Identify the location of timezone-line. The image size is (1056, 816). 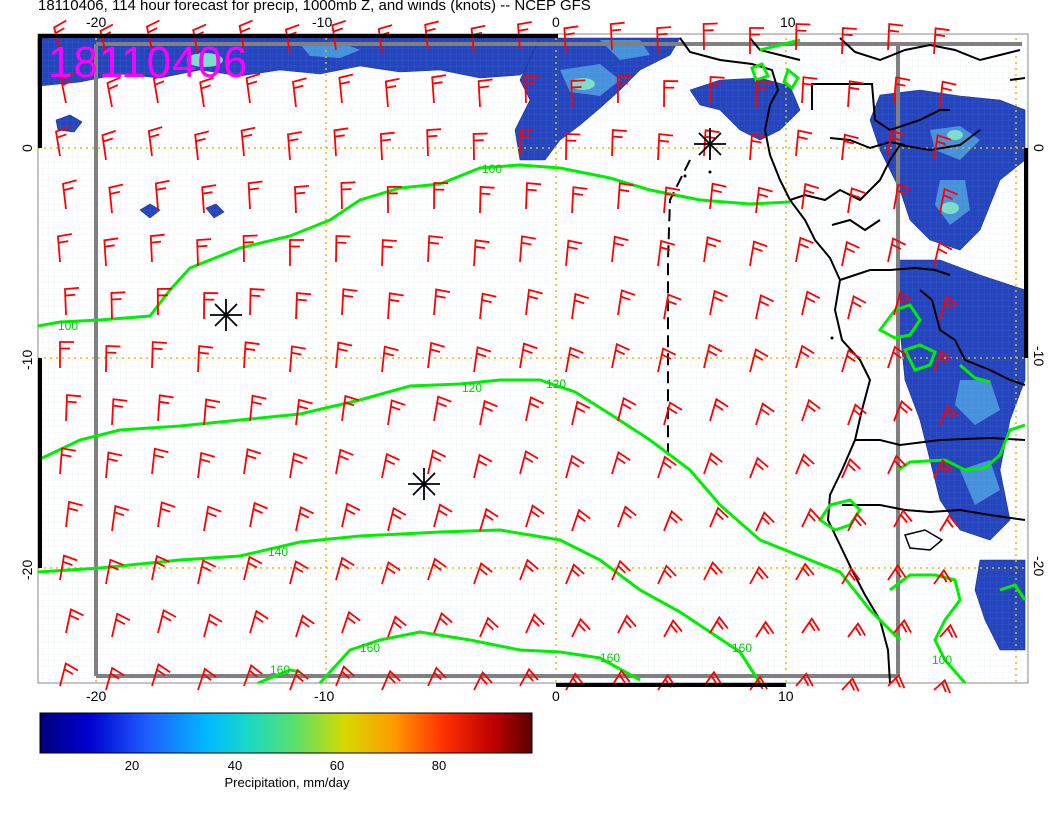
(679, 309).